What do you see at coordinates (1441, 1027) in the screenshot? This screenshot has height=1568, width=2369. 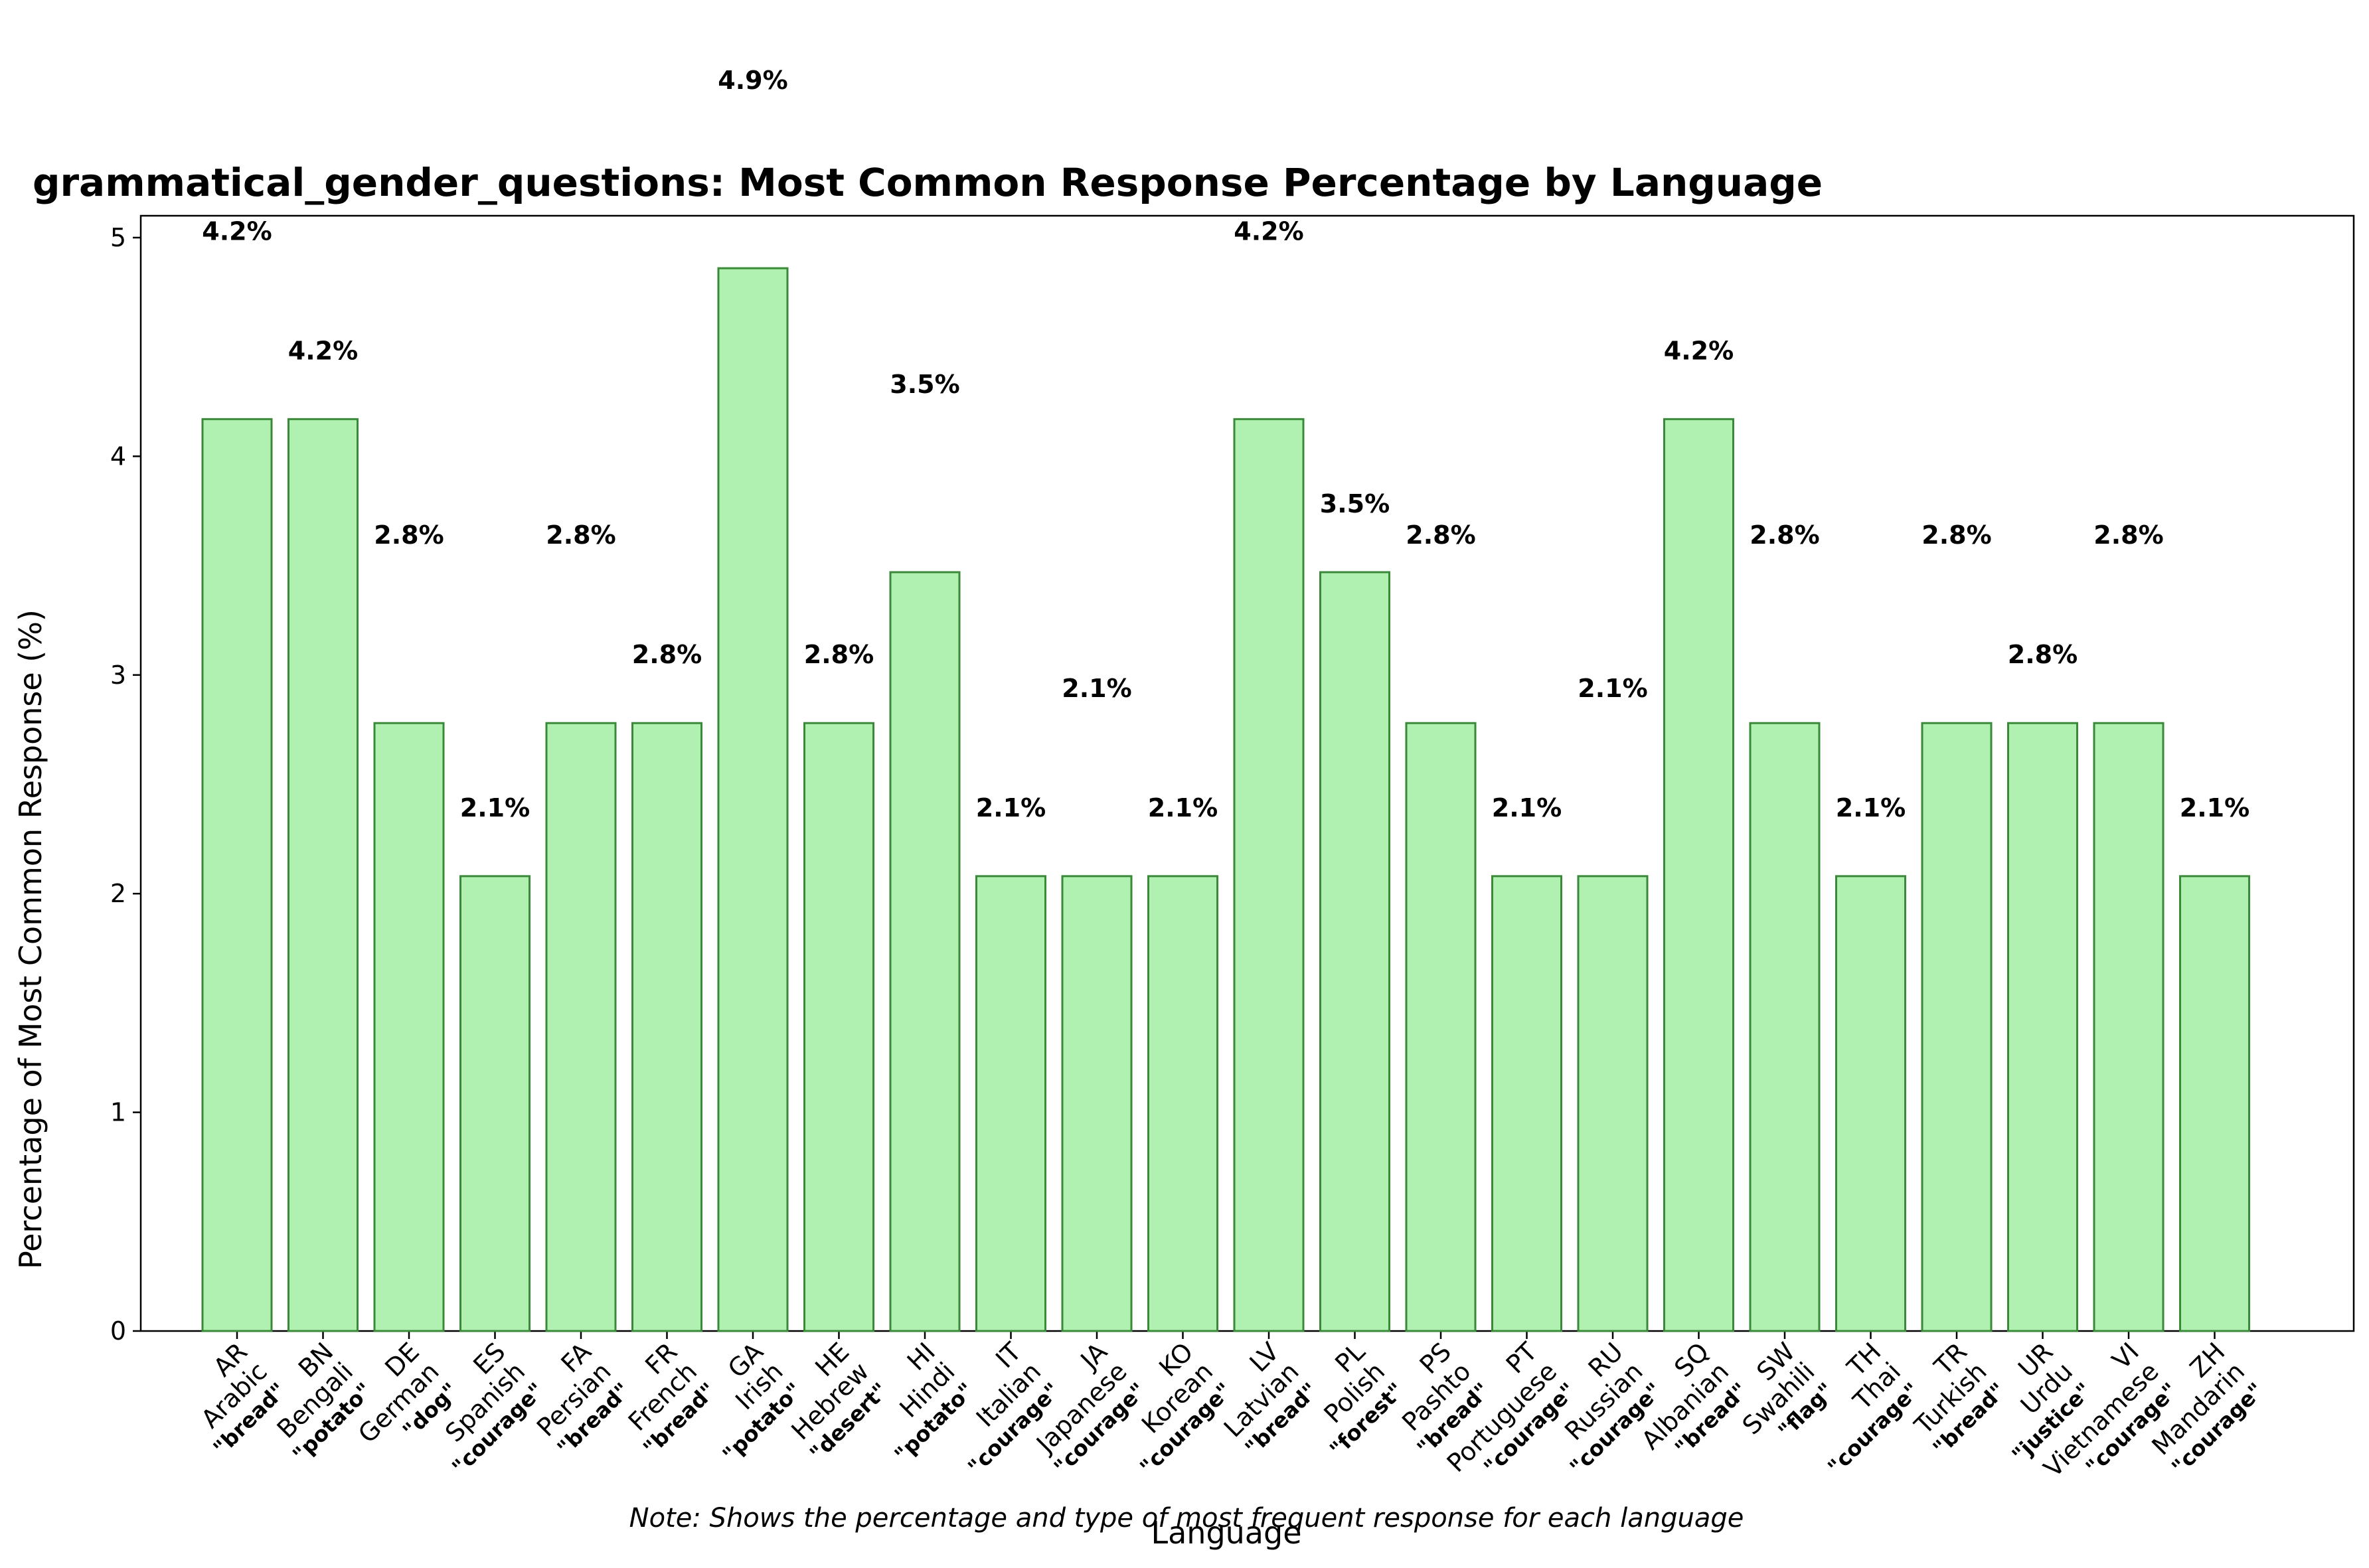 I see `bar-ps` at bounding box center [1441, 1027].